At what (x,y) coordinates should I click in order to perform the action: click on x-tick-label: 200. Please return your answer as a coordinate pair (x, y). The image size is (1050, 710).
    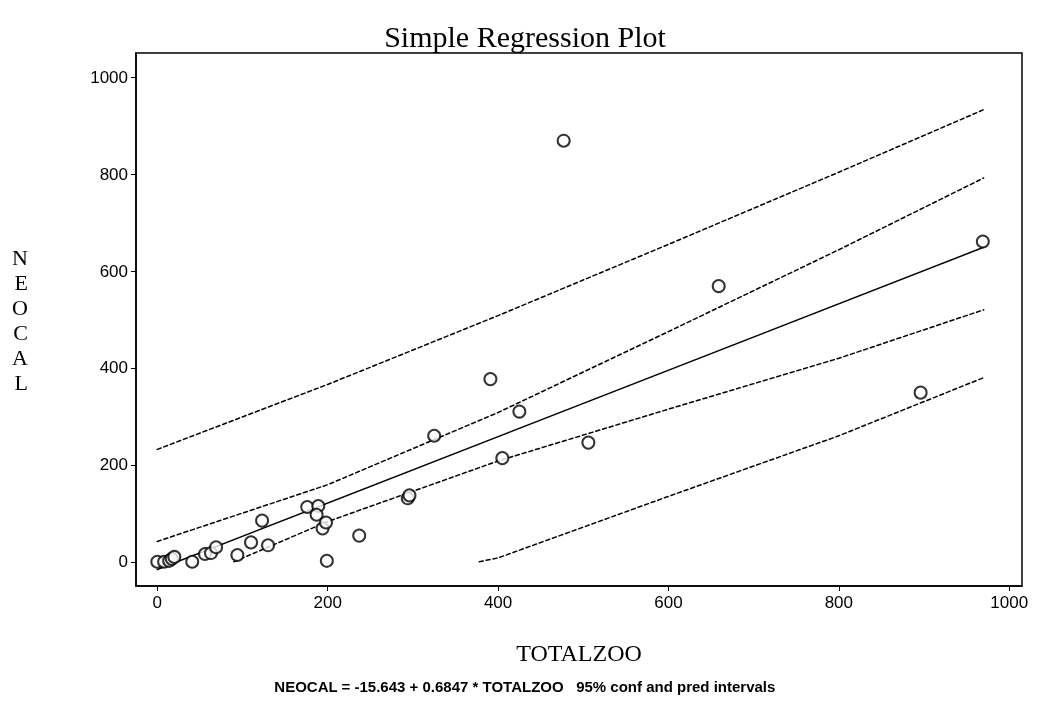
    Looking at the image, I should click on (327, 602).